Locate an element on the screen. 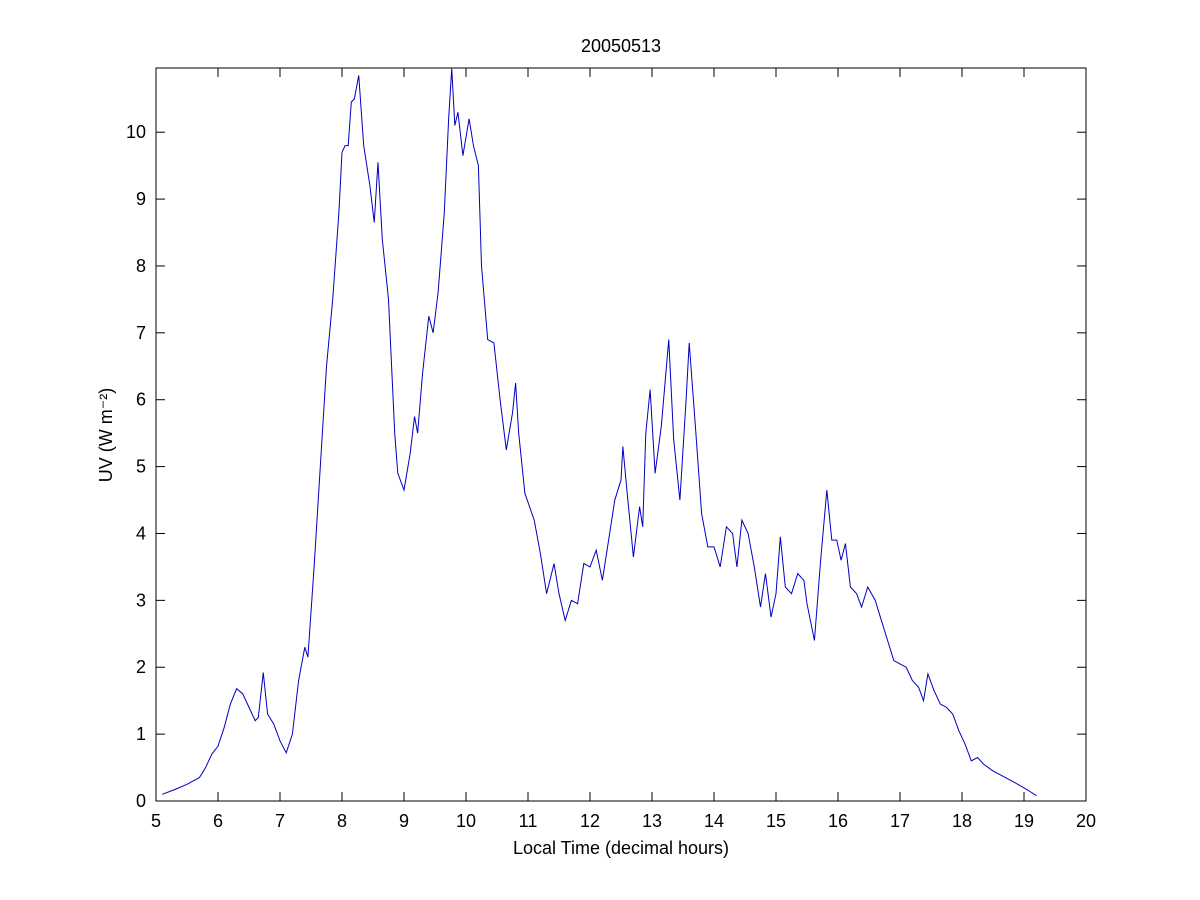 The image size is (1200, 900). y-tick-label: 4 is located at coordinates (141, 533).